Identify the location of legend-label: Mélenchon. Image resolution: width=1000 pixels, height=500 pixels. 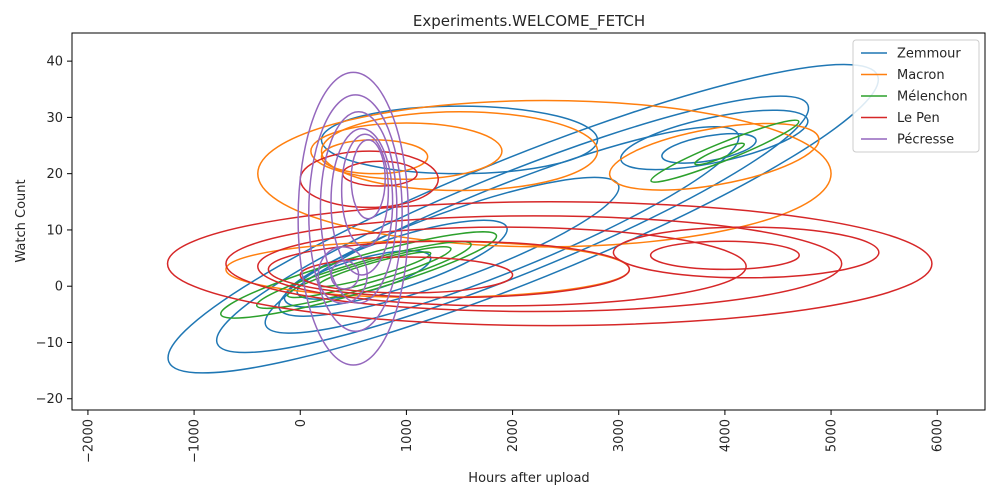
(932, 97).